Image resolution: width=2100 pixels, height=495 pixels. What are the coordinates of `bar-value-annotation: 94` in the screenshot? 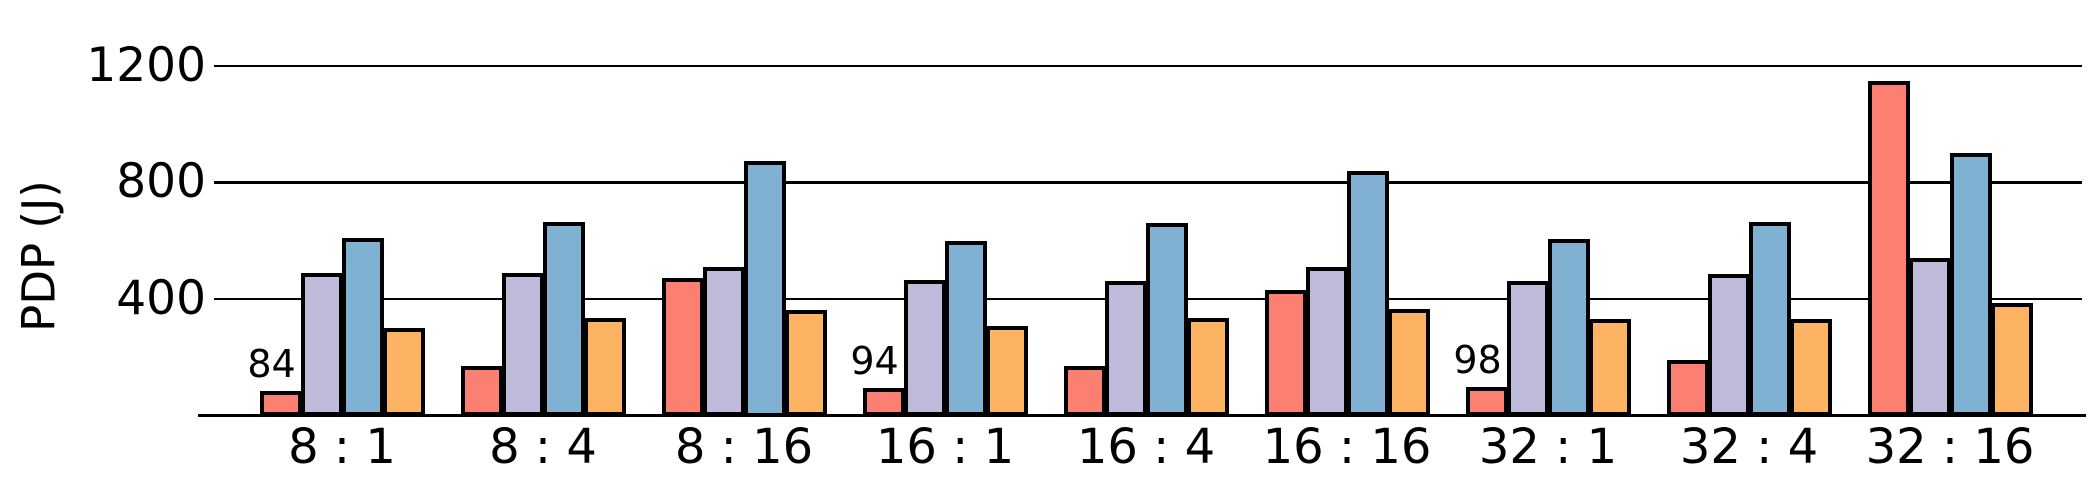 It's located at (874, 360).